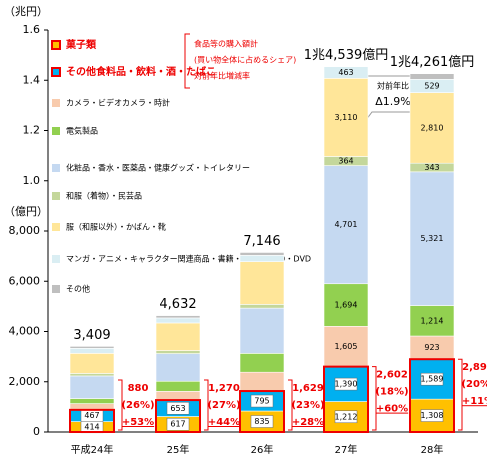  What do you see at coordinates (261, 241) in the screenshot?
I see `total-label: 7,146` at bounding box center [261, 241].